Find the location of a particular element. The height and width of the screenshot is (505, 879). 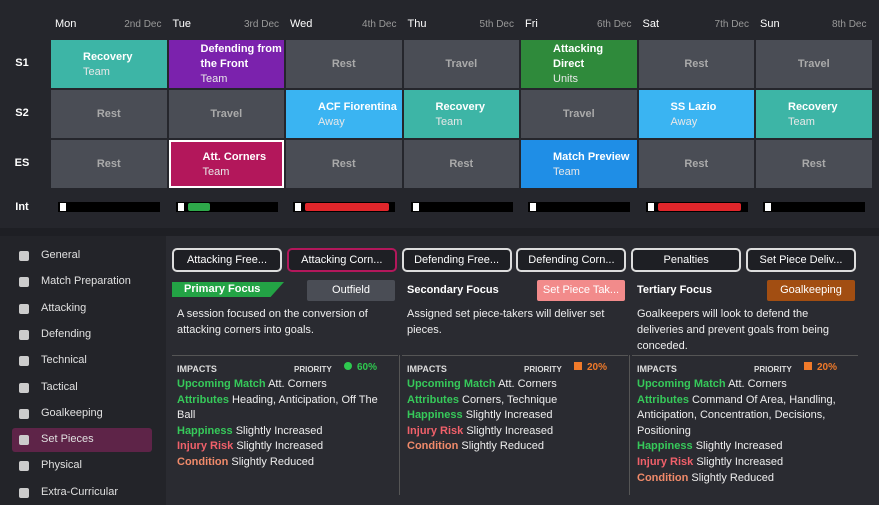

sidebar-item: Technical is located at coordinates (64, 360).